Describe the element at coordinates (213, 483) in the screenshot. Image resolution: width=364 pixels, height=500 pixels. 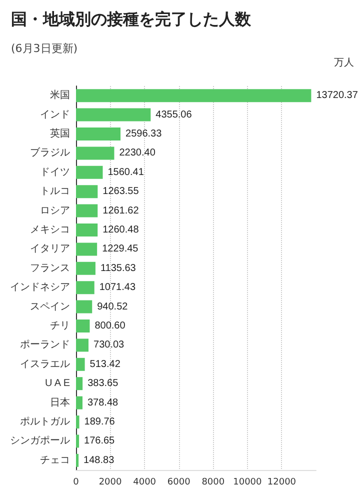
I see `x-tick-label: 8000` at that location.